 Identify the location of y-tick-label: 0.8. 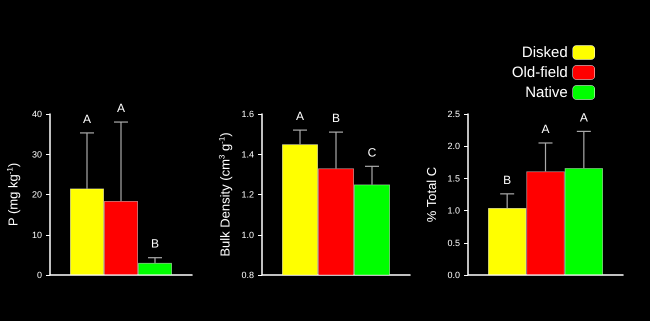
(247, 275).